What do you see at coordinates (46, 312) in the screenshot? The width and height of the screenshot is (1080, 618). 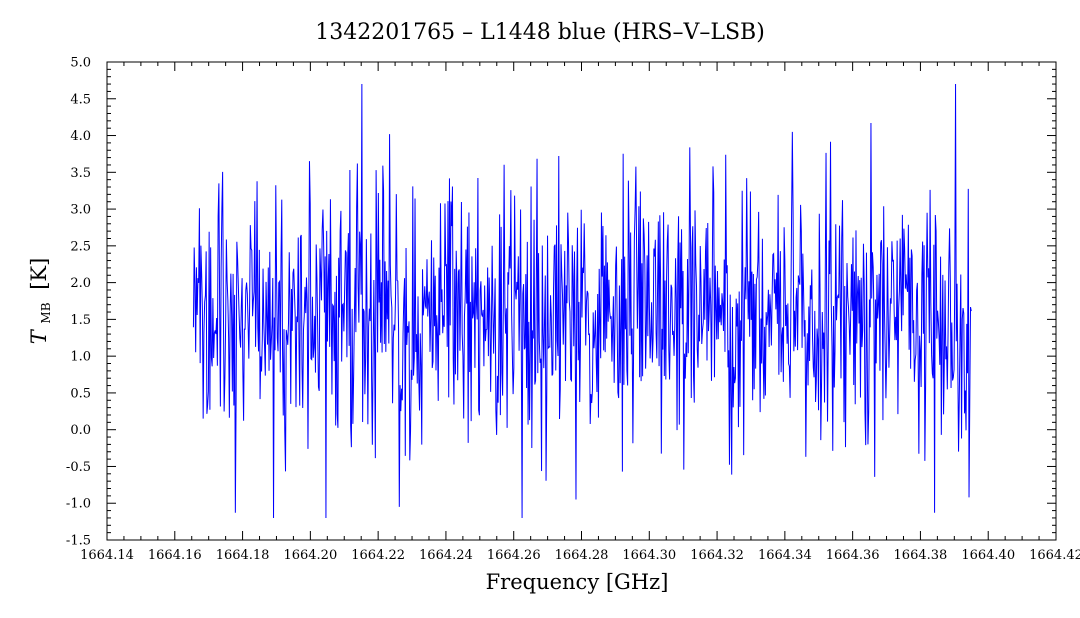 I see `y-axis-title-sub: MB` at bounding box center [46, 312].